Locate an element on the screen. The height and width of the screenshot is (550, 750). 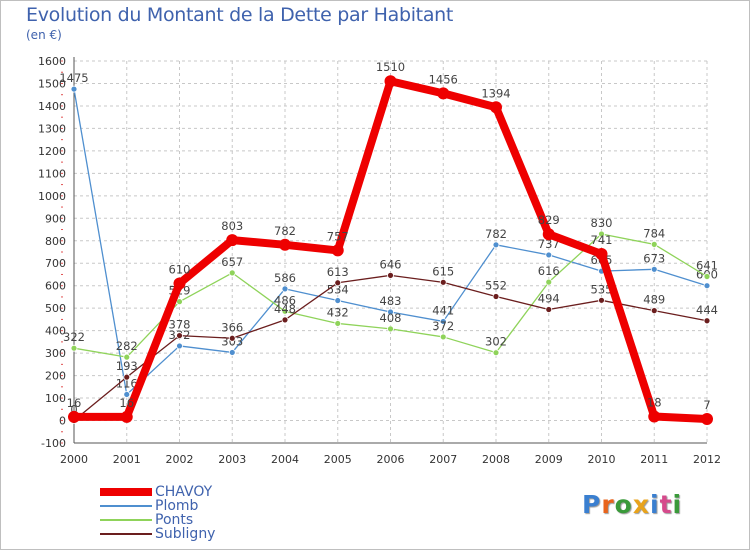
data-label: 803 is located at coordinates (232, 226).